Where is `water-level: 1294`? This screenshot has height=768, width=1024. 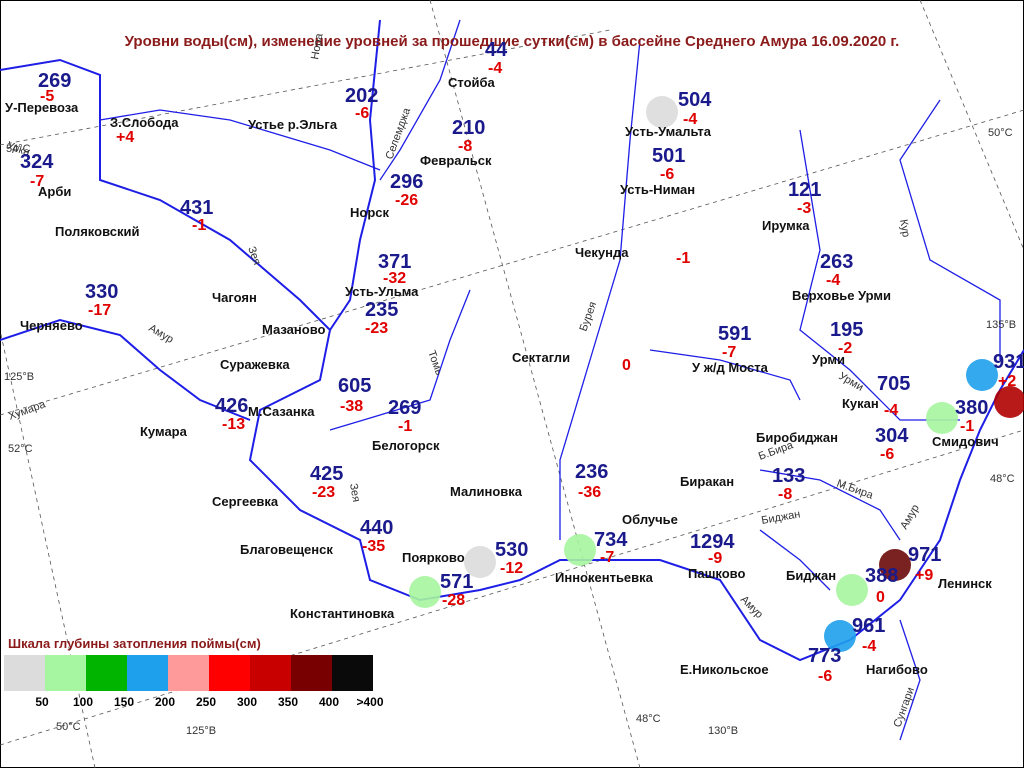 water-level: 1294 is located at coordinates (712, 542).